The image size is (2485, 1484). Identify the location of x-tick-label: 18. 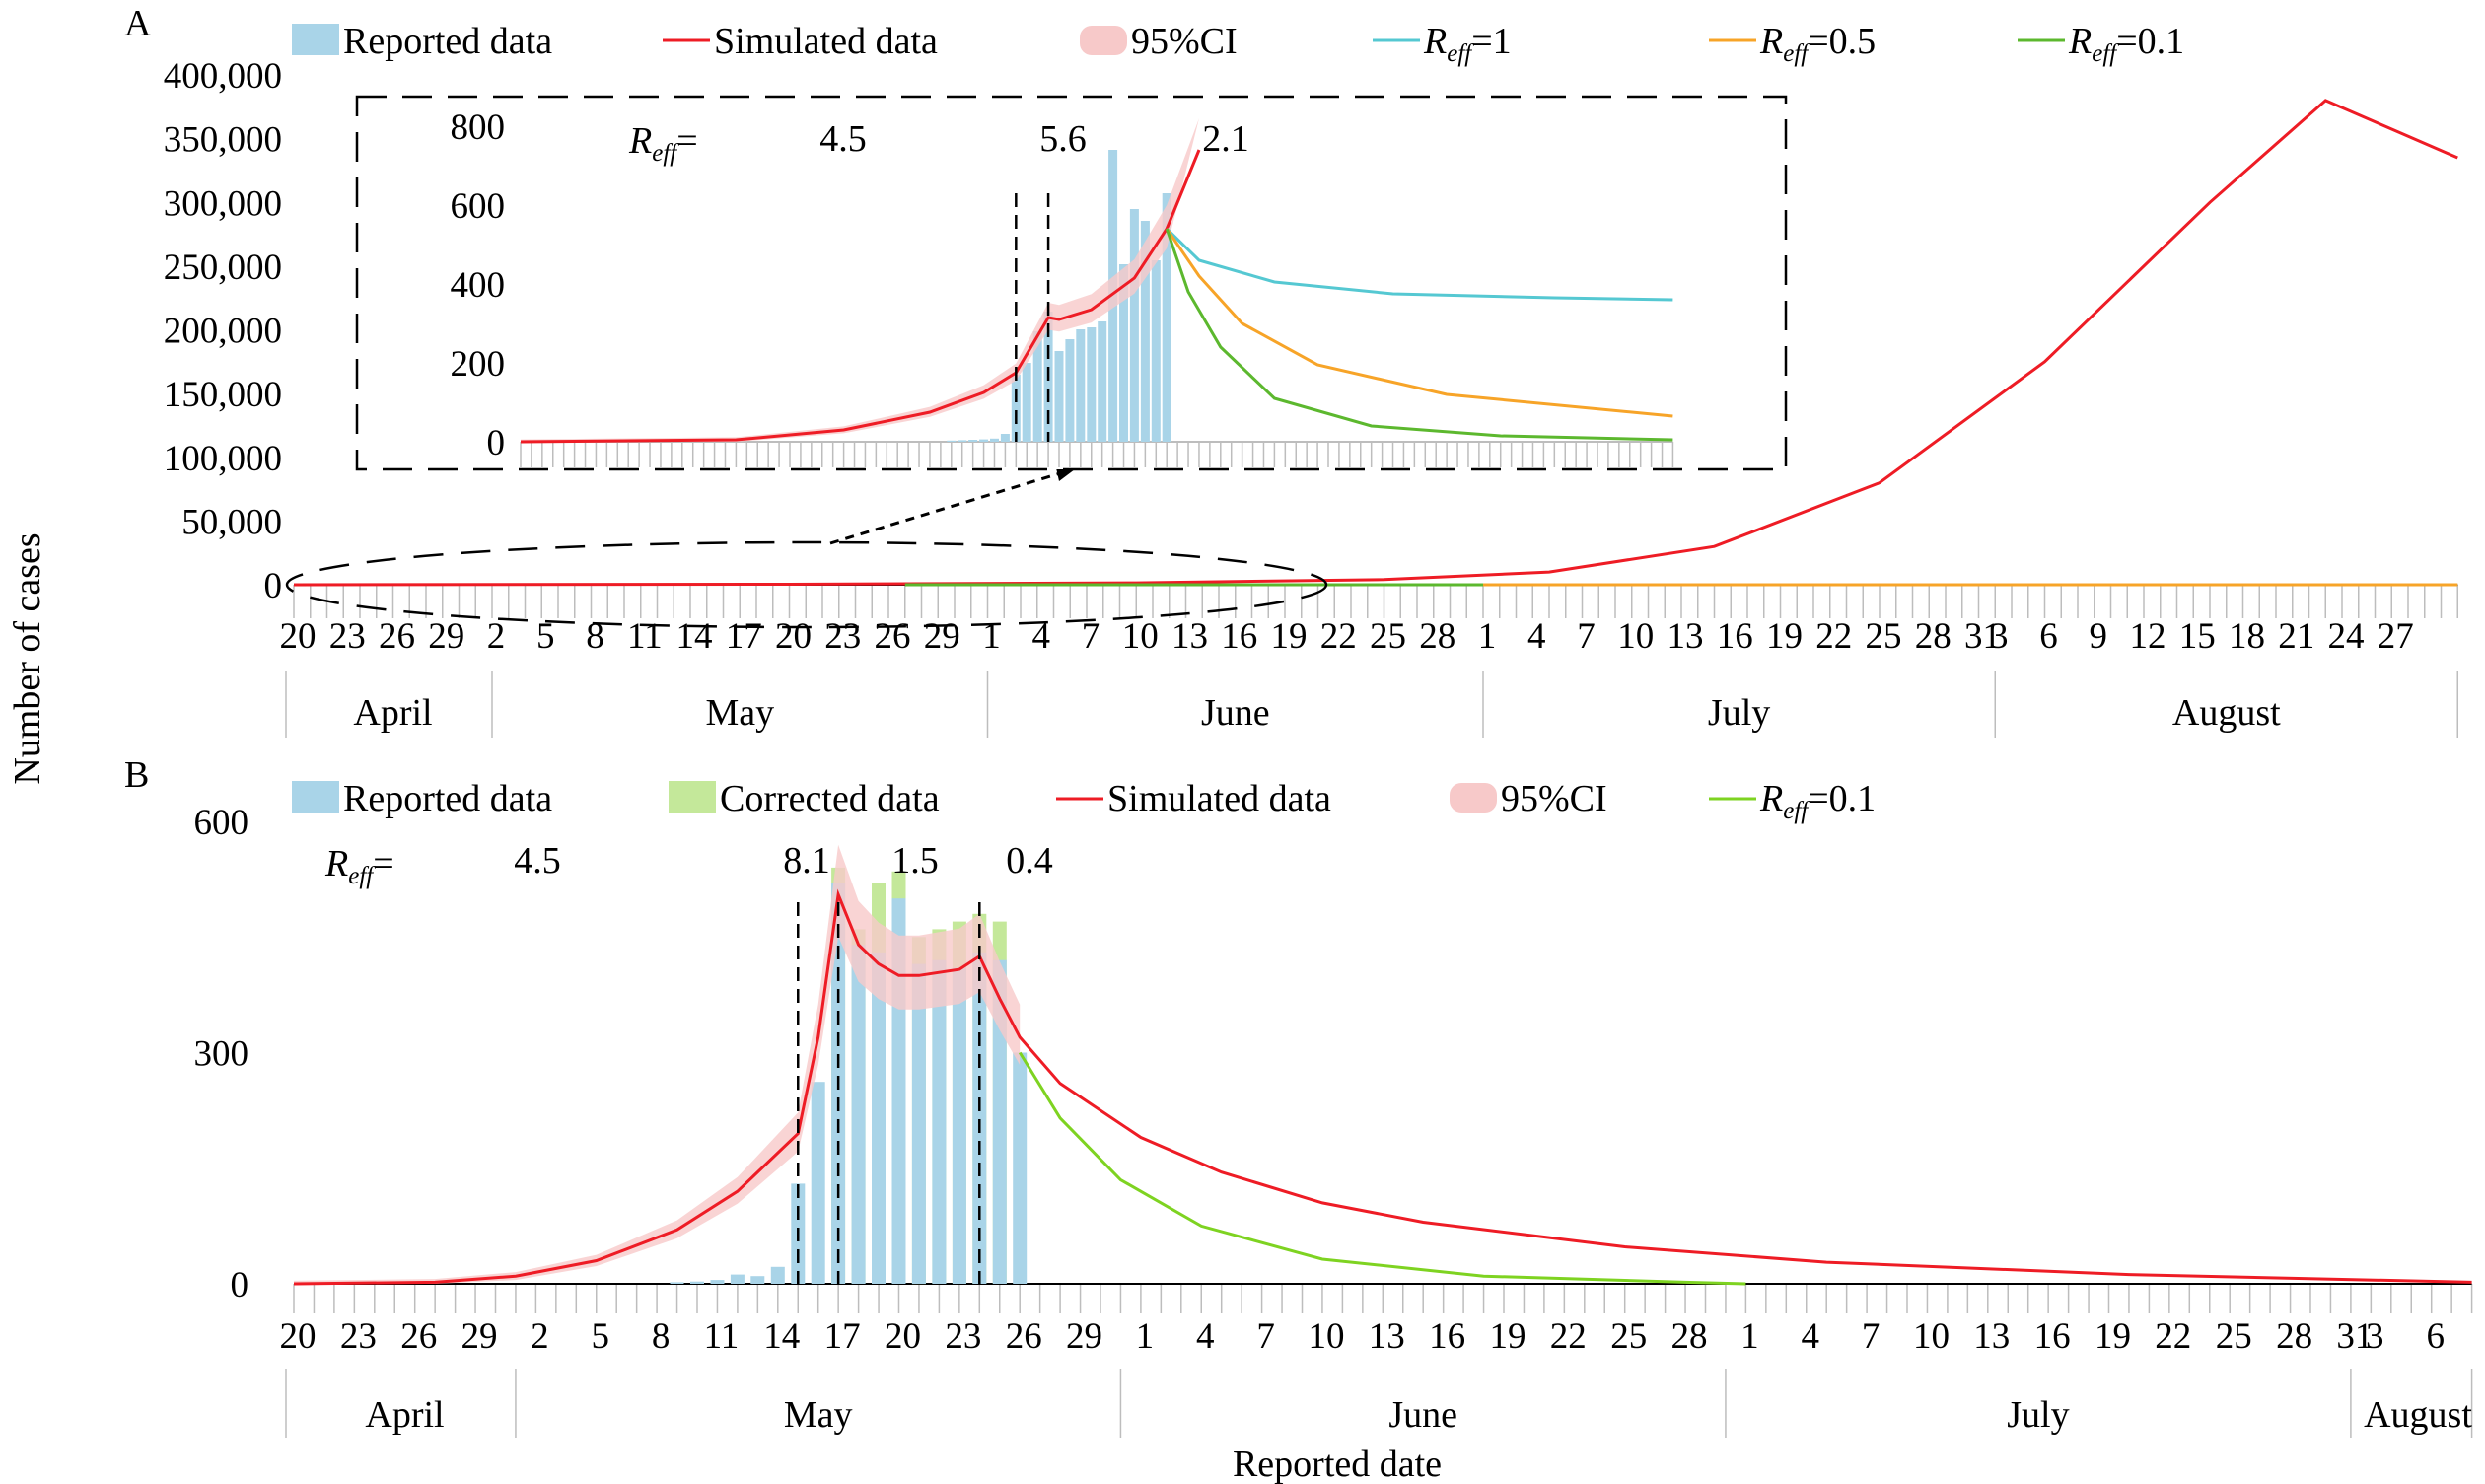
(2247, 636).